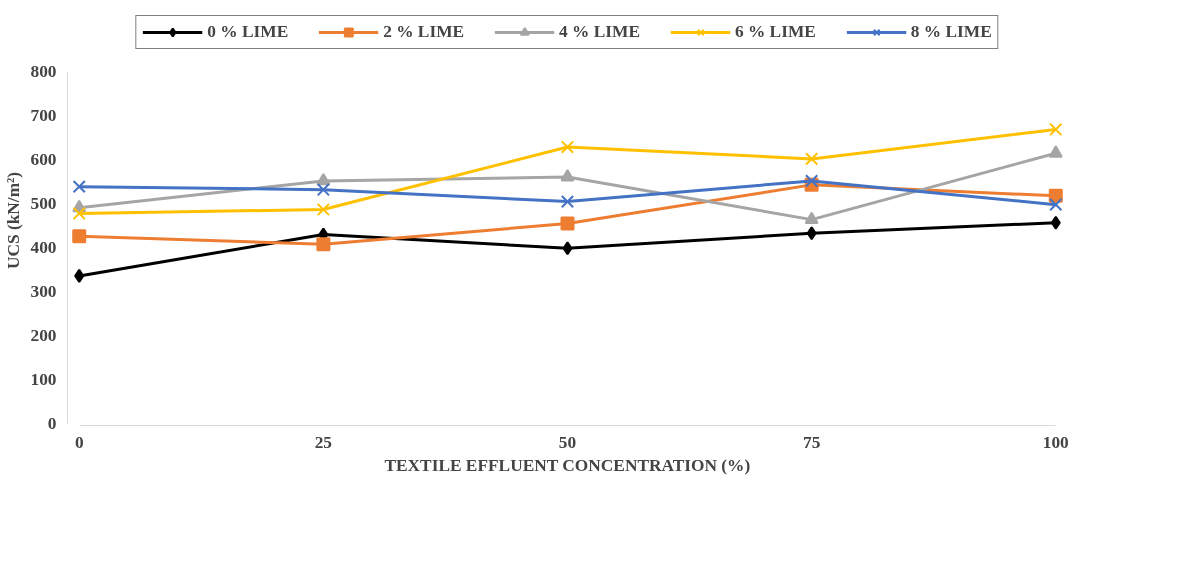  I want to click on y-tick-label: 500, so click(43, 204).